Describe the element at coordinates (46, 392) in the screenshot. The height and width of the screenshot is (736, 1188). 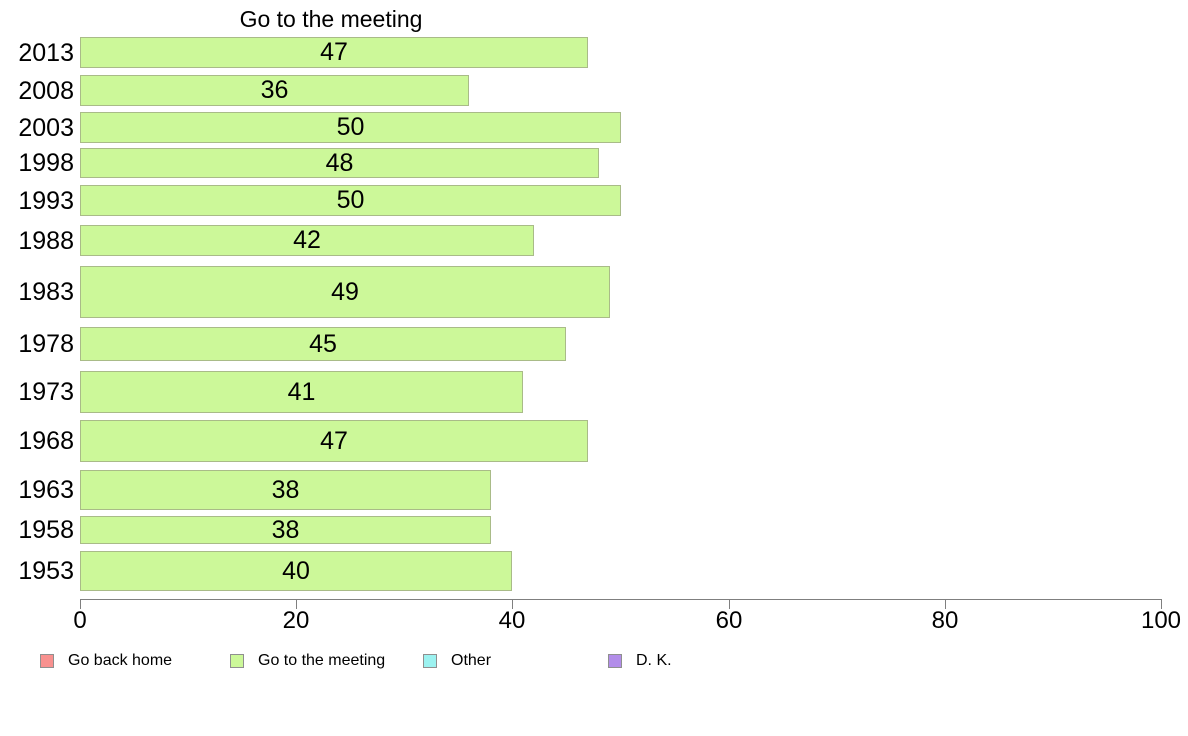
I see `y-axis-label: 1973` at that location.